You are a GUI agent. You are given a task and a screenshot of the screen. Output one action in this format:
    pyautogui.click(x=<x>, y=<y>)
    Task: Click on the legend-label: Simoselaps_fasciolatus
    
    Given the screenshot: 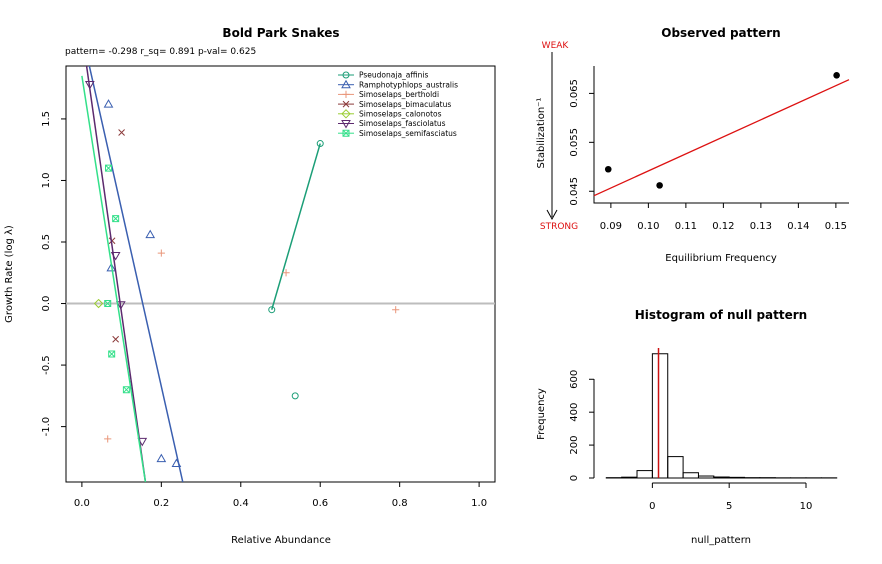 What is the action you would take?
    pyautogui.click(x=402, y=123)
    